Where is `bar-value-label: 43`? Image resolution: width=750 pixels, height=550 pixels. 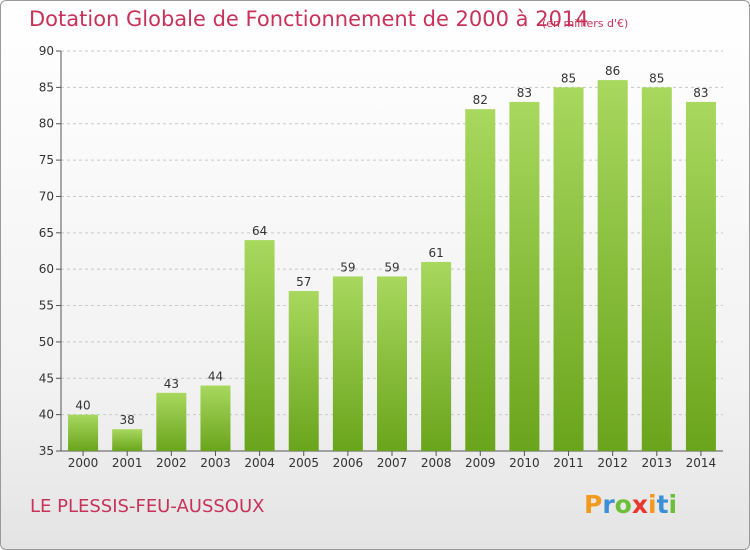
bar-value-label: 43 is located at coordinates (171, 384).